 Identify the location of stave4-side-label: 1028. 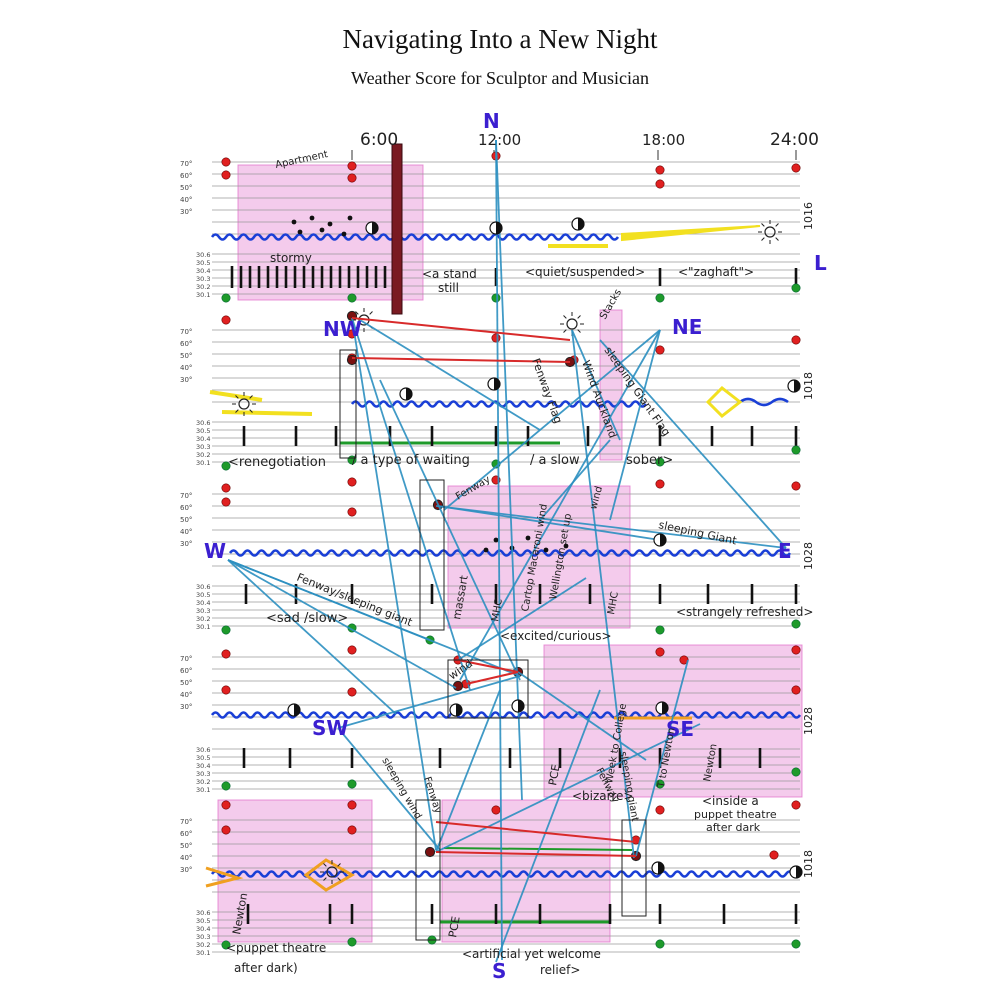
(808, 721).